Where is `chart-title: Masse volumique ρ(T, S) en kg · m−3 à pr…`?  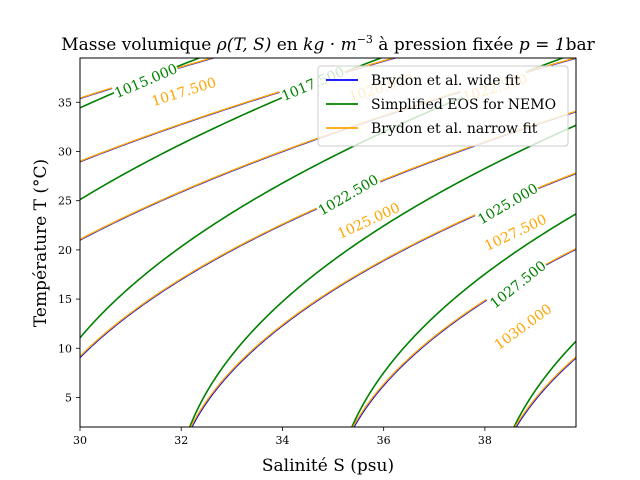 chart-title: Masse volumique ρ(T, S) en kg · m−3 à pr… is located at coordinates (328, 44).